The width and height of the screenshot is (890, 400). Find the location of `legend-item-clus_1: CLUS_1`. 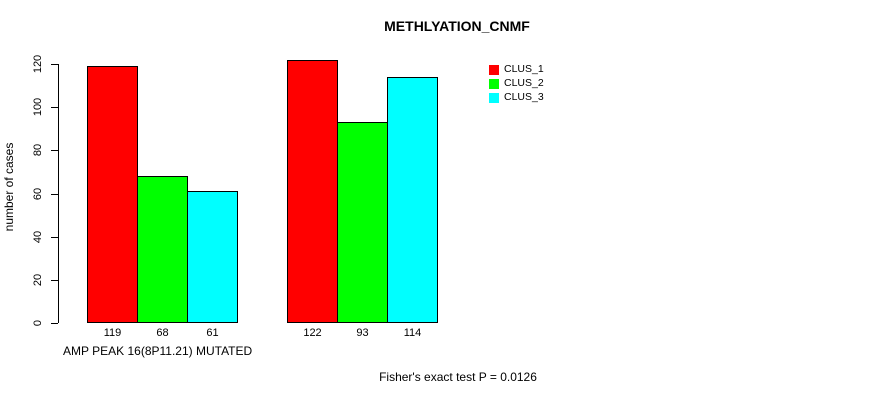

legend-item-clus_1: CLUS_1 is located at coordinates (516, 69).